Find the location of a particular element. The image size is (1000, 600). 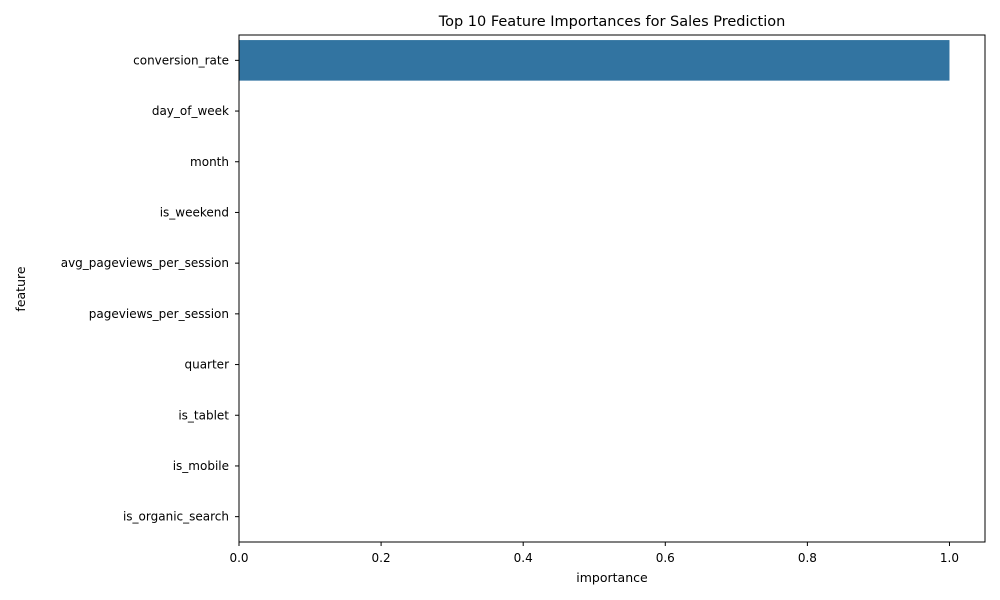

y-tick-label: conversion_rate is located at coordinates (181, 60).